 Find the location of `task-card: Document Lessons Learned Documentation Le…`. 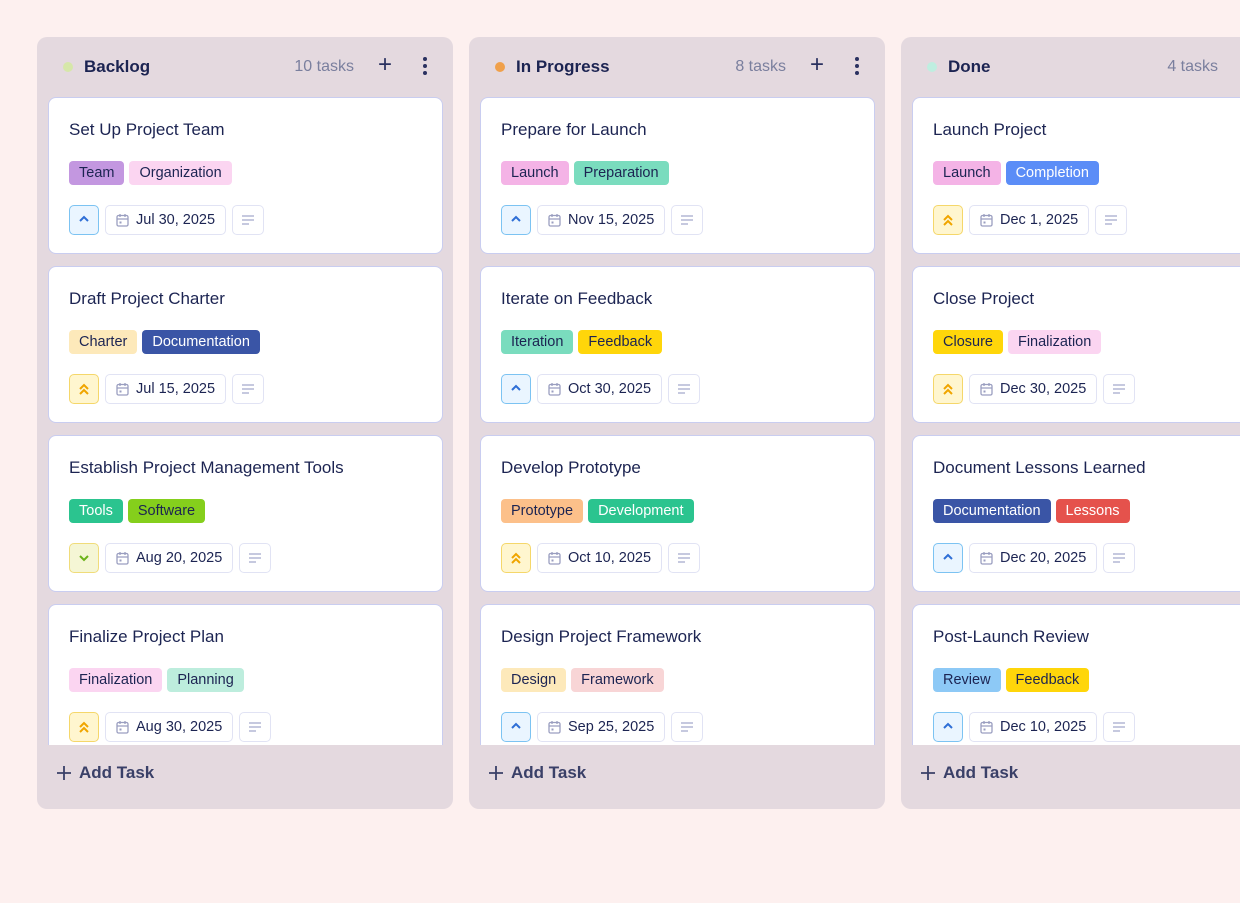

task-card: Document Lessons Learned Documentation Le… is located at coordinates (1076, 513).